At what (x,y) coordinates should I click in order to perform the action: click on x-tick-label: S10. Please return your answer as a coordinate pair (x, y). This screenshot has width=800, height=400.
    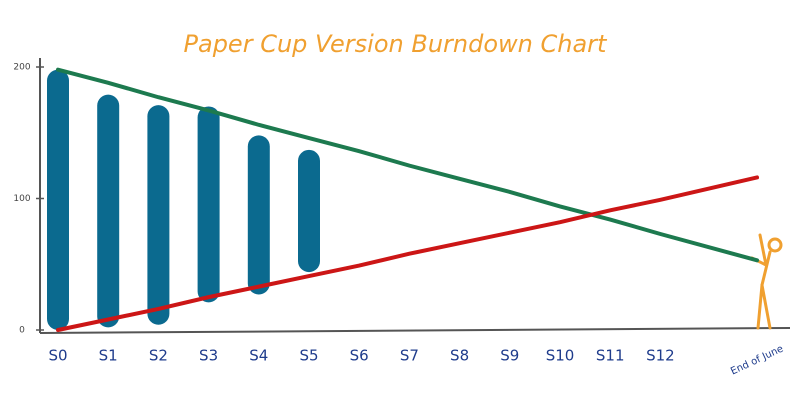
    Looking at the image, I should click on (560, 356).